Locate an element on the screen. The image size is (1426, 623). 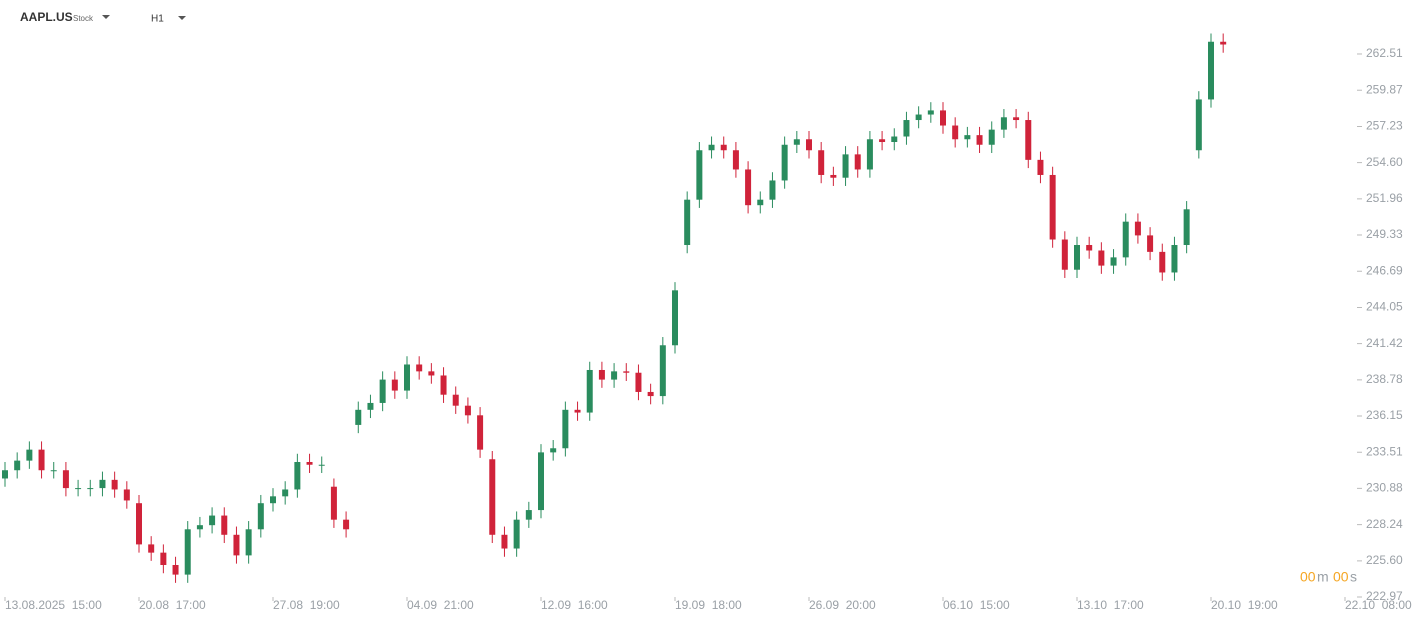
y-tick-label: 222.97 is located at coordinates (1384, 596).